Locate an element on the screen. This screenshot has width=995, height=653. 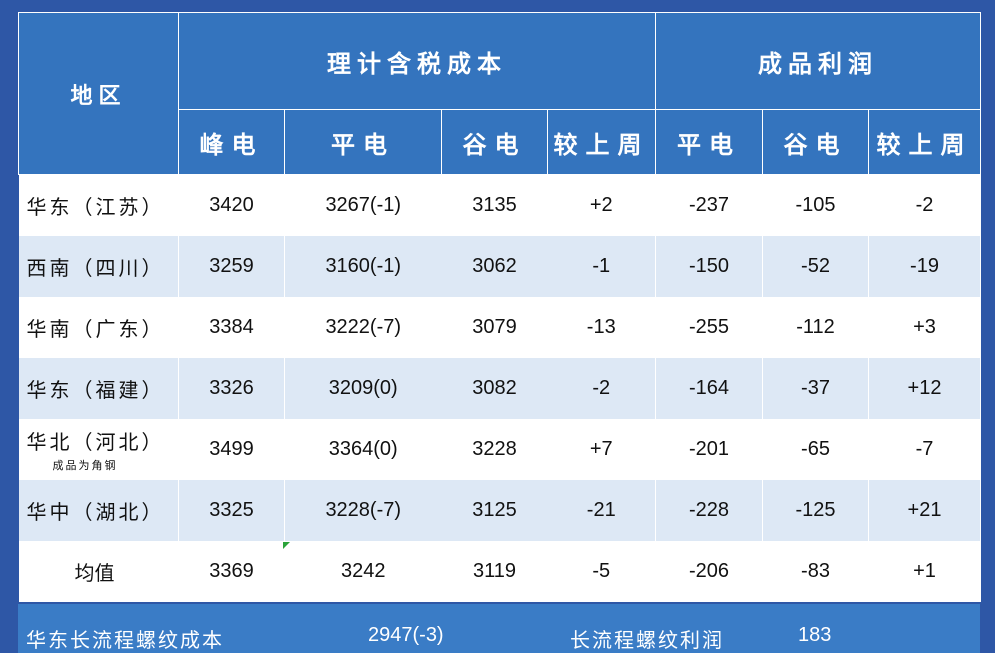
col-header-valley: 谷电 is located at coordinates (494, 142).